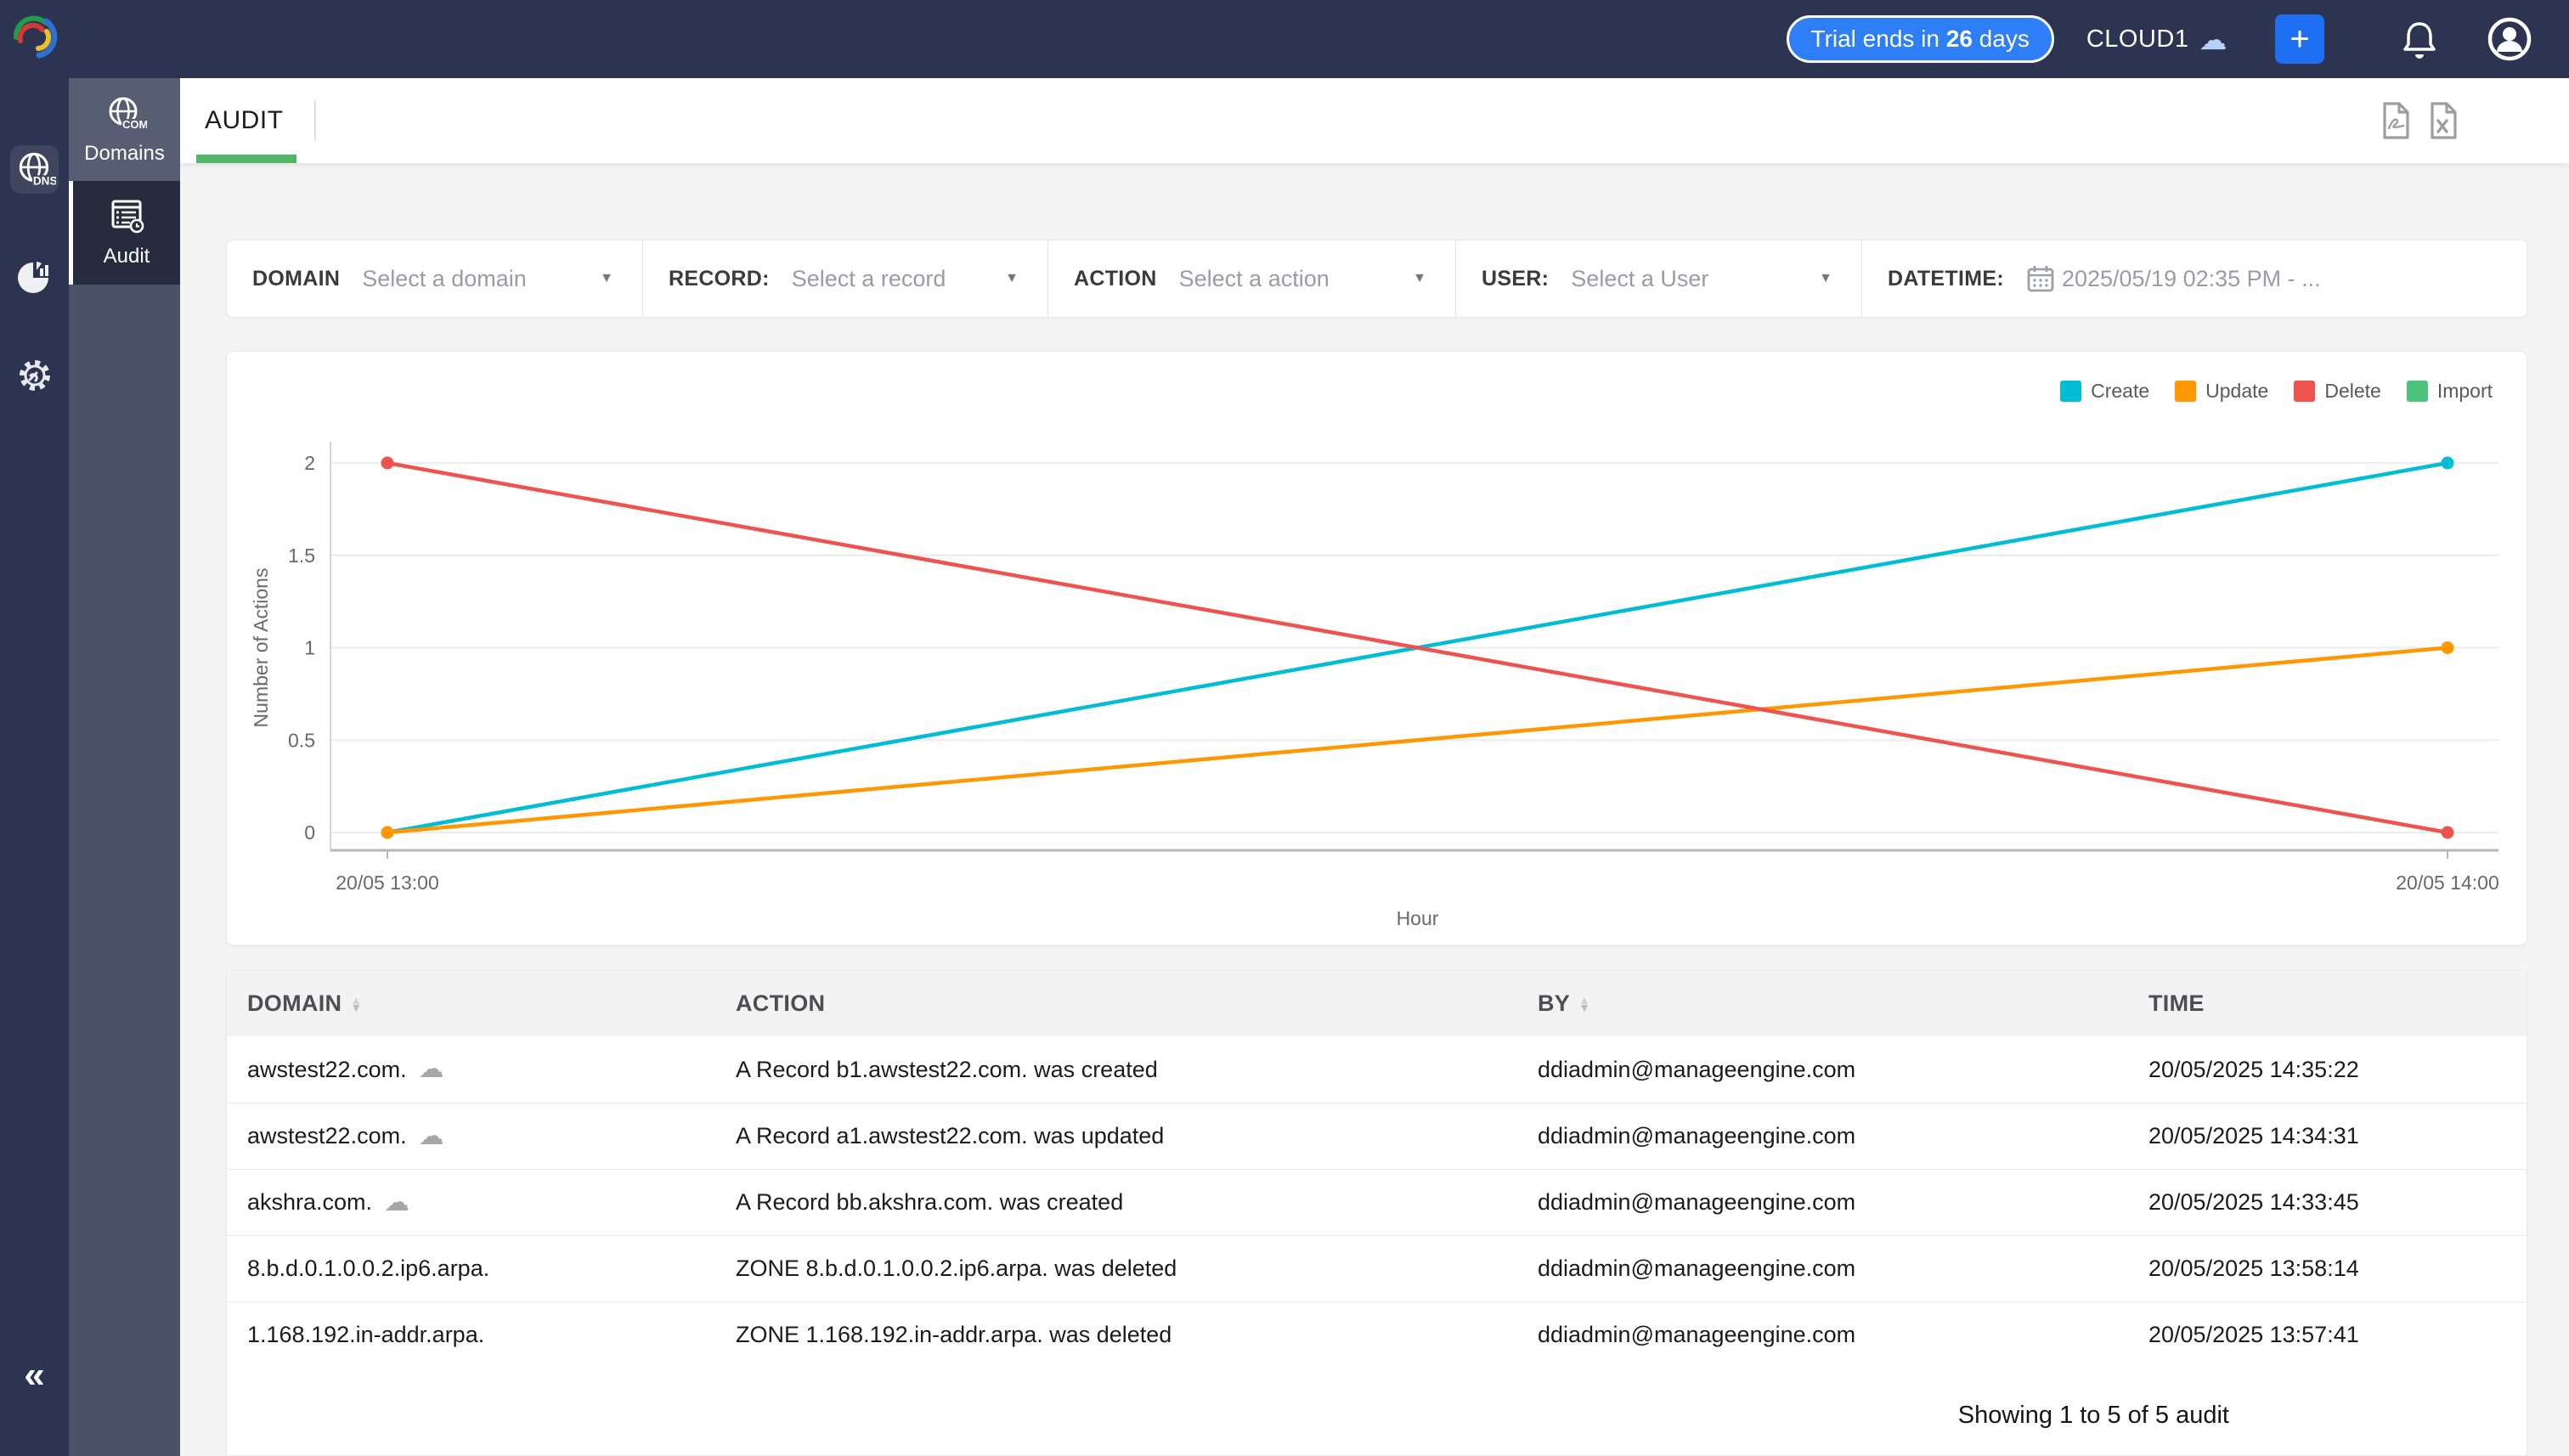 The width and height of the screenshot is (2569, 1456). Describe the element at coordinates (128, 217) in the screenshot. I see `audit-log-icon` at that location.